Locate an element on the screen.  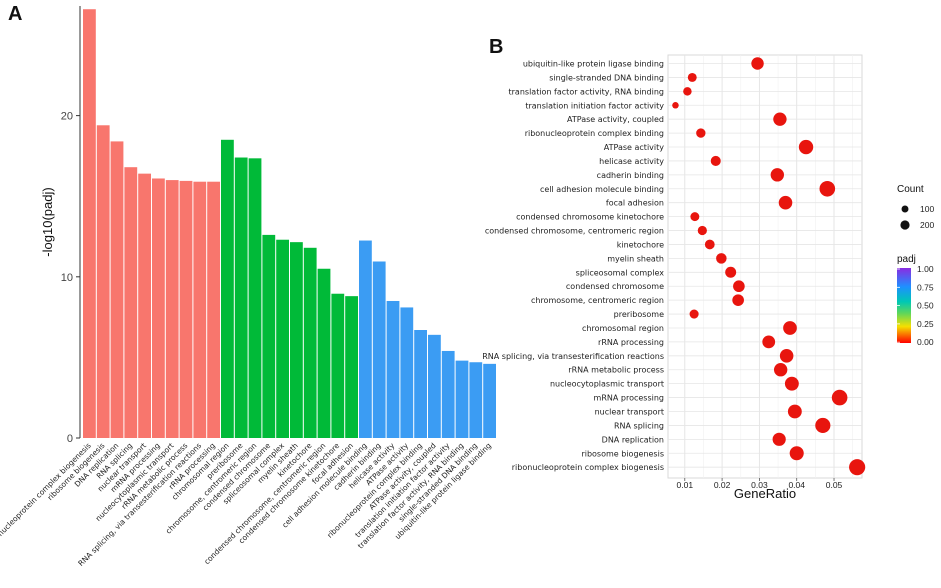
dot-preribosome is located at coordinates (694, 314).